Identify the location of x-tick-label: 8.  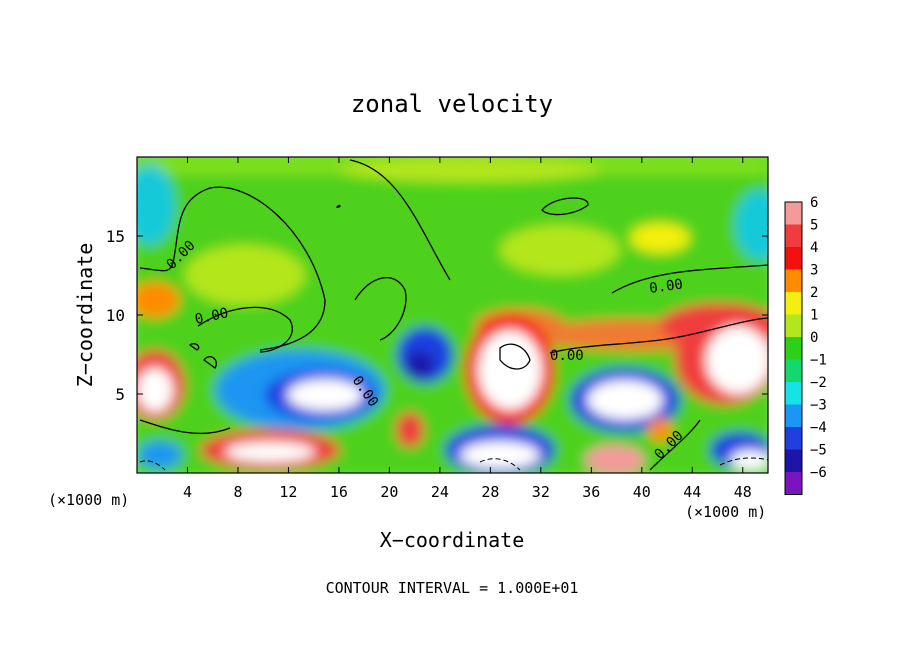
(237, 492).